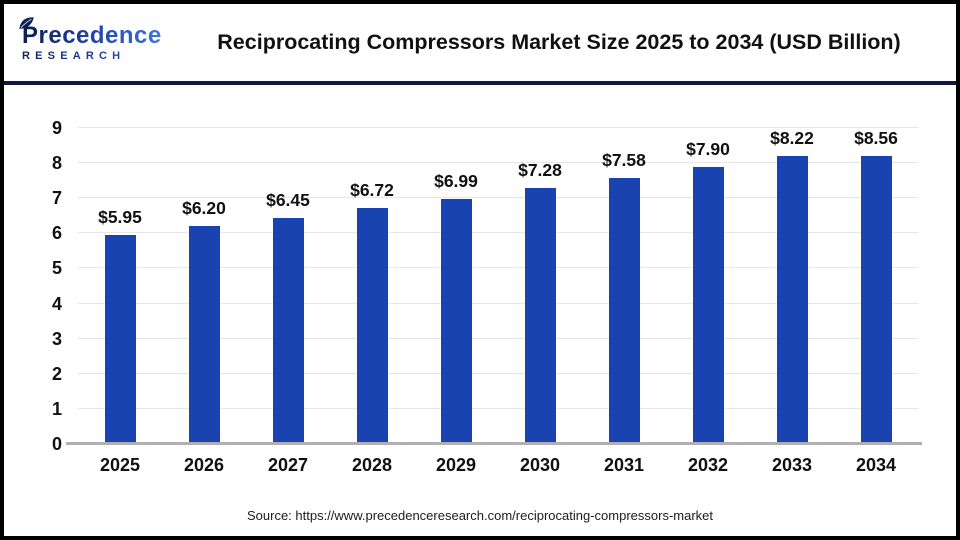  What do you see at coordinates (26, 22) in the screenshot?
I see `leaf-icon` at bounding box center [26, 22].